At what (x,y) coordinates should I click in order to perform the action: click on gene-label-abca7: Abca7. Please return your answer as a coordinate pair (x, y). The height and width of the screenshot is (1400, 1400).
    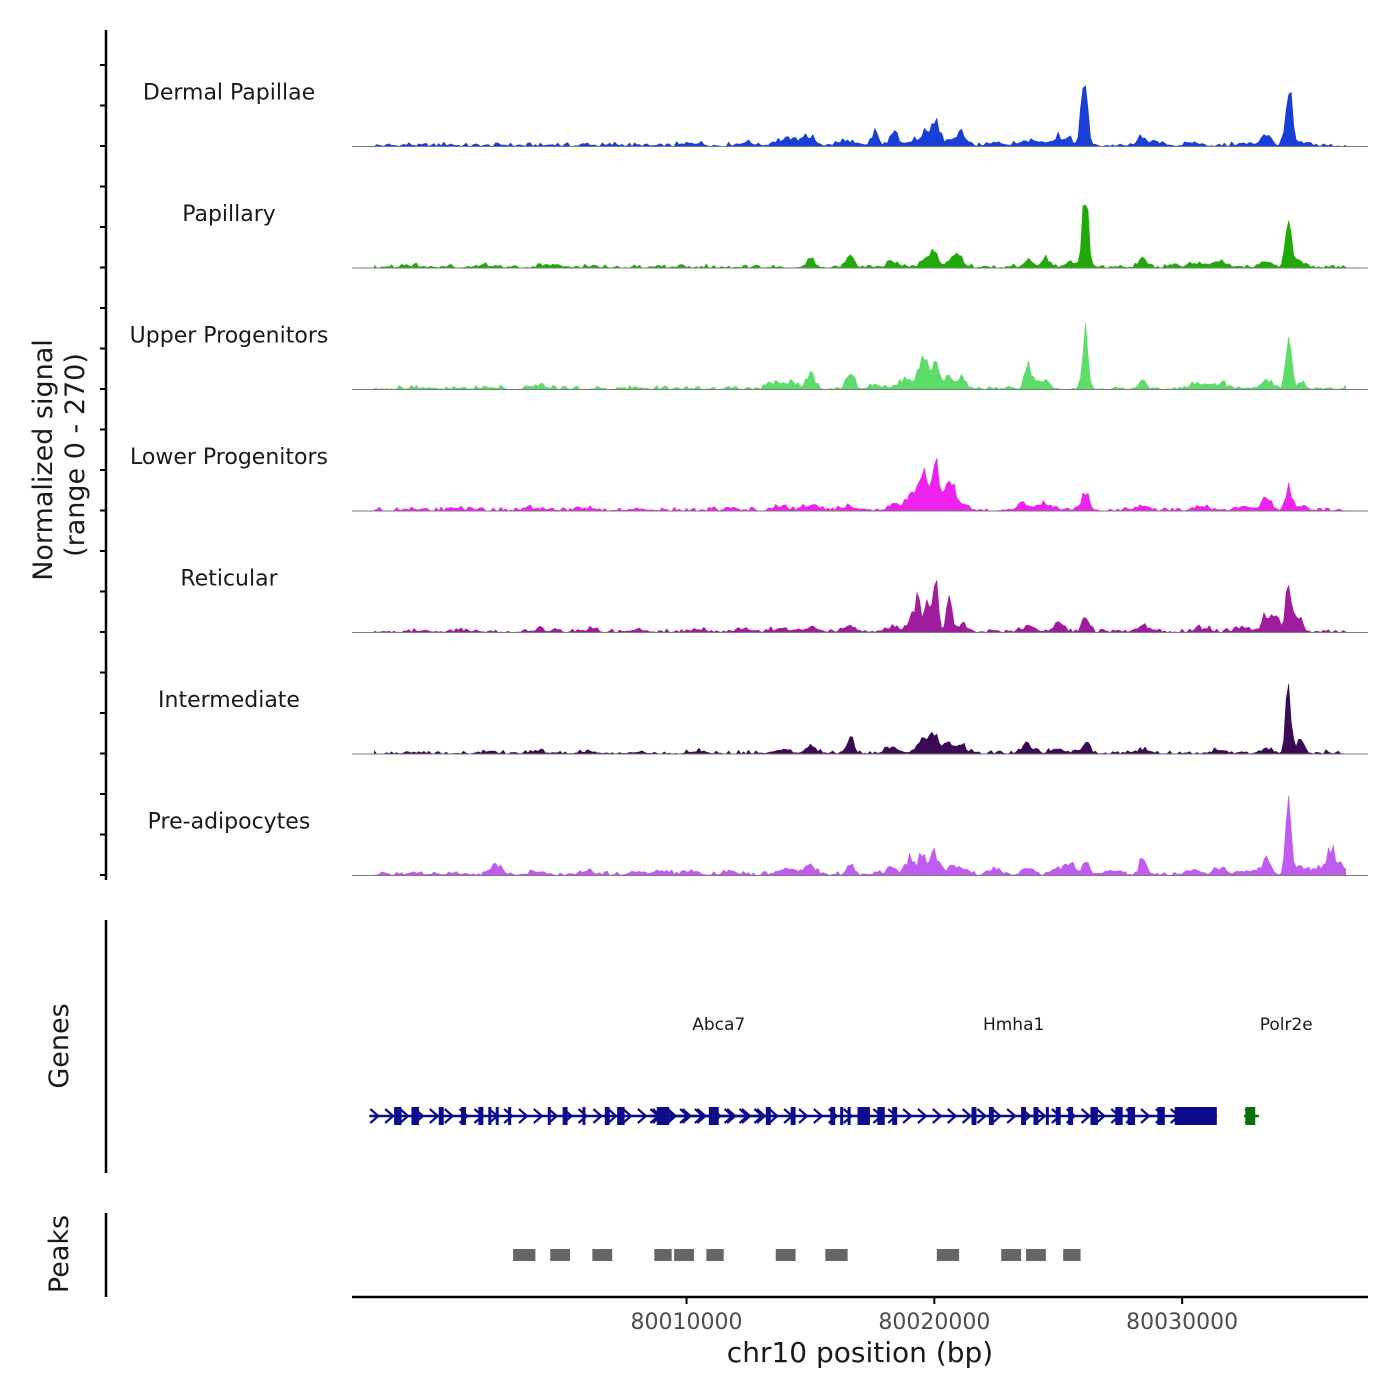
    Looking at the image, I should click on (718, 1025).